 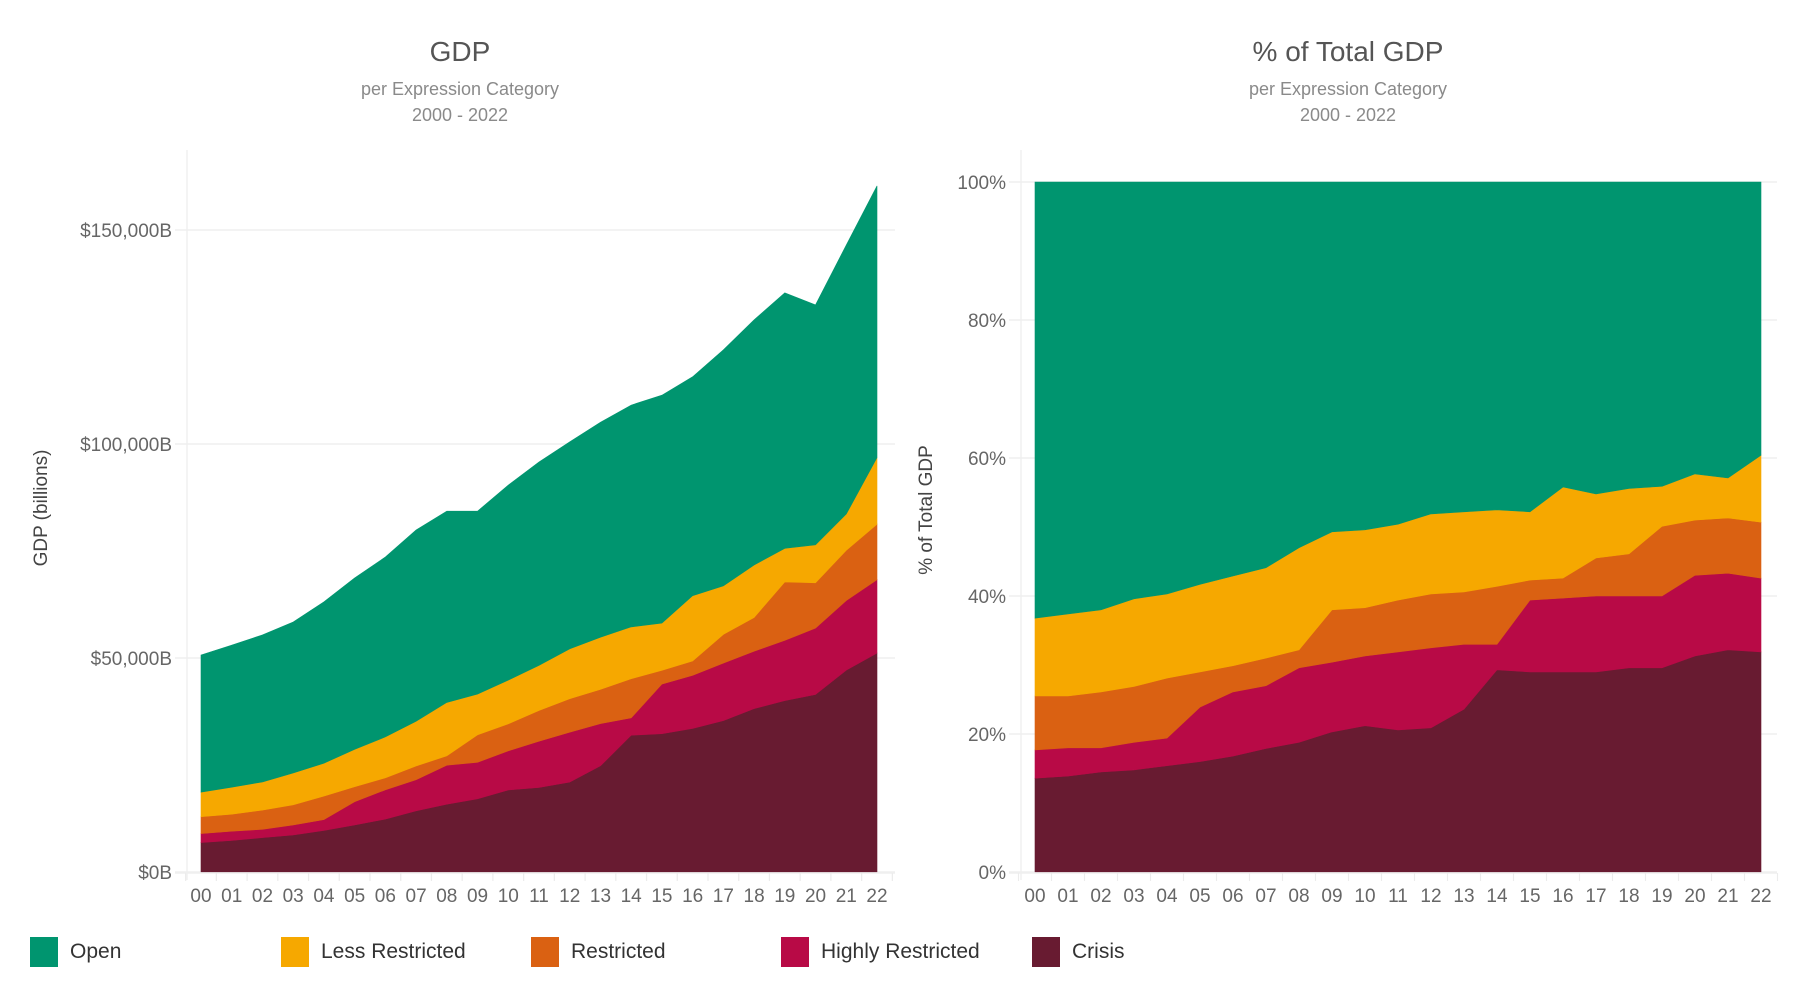 What do you see at coordinates (1331, 896) in the screenshot?
I see `pct-x-tick-label: 09` at bounding box center [1331, 896].